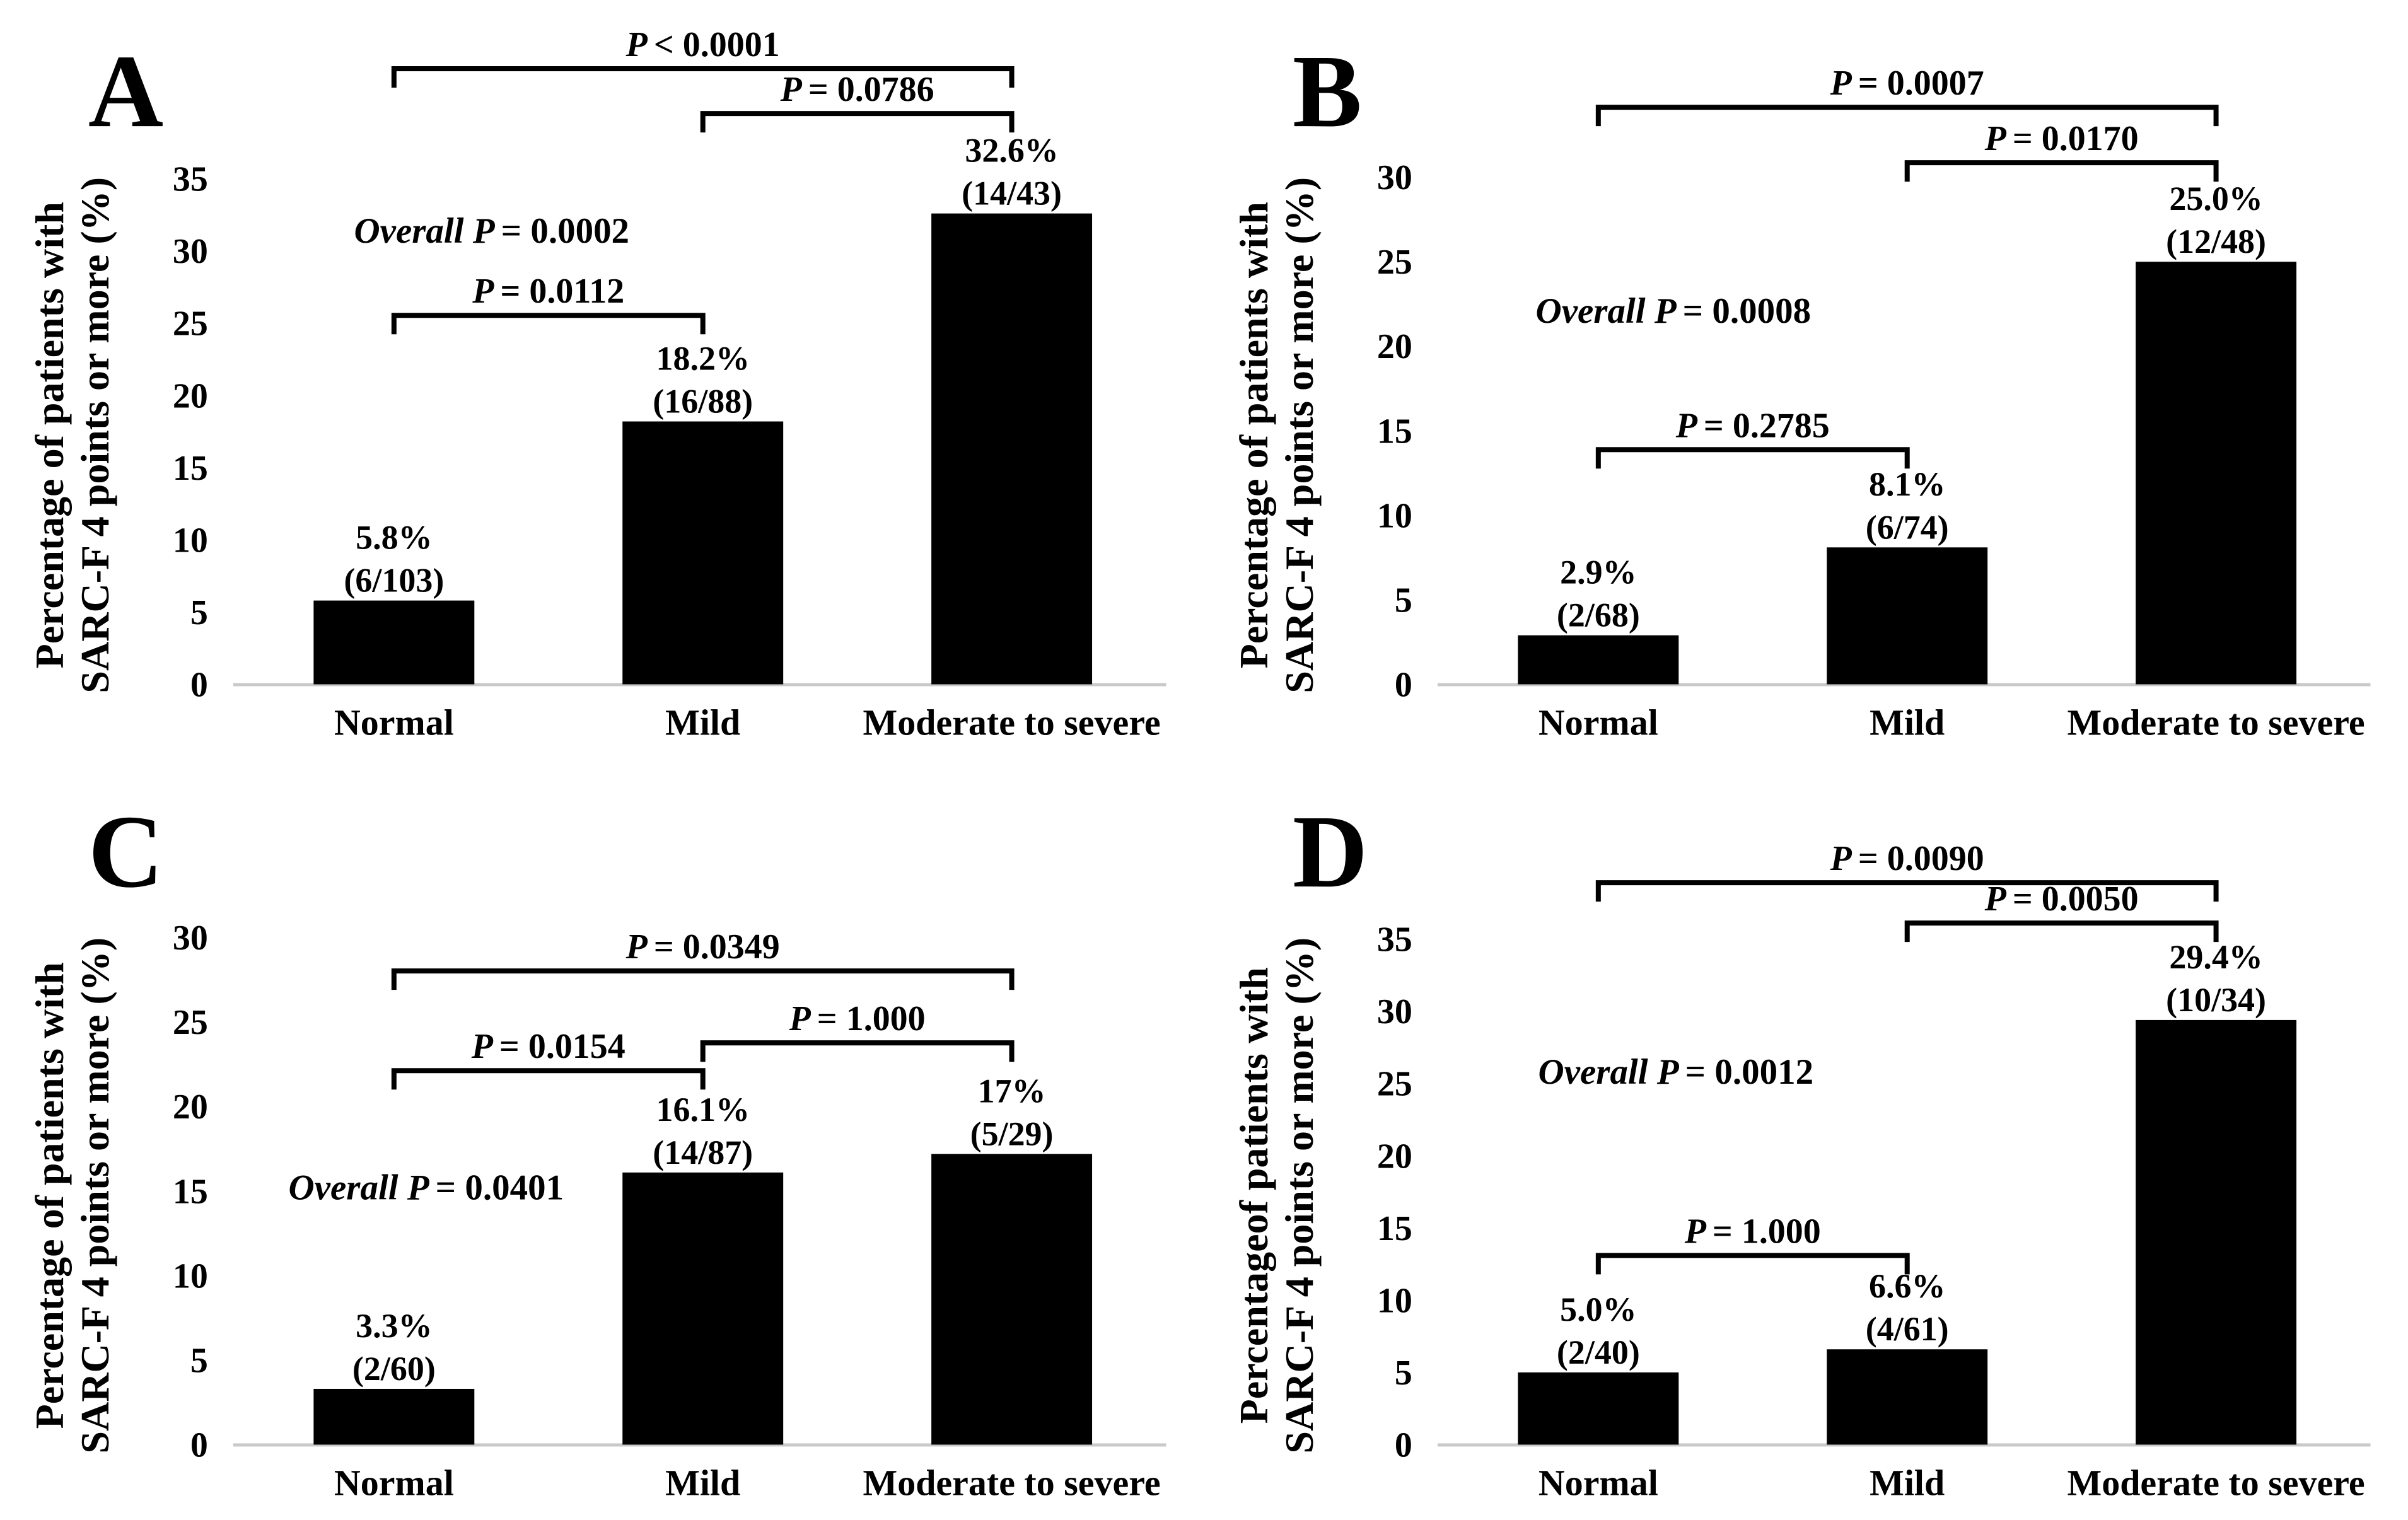  What do you see at coordinates (548, 291) in the screenshot?
I see `p-value-label: P = 0.0112` at bounding box center [548, 291].